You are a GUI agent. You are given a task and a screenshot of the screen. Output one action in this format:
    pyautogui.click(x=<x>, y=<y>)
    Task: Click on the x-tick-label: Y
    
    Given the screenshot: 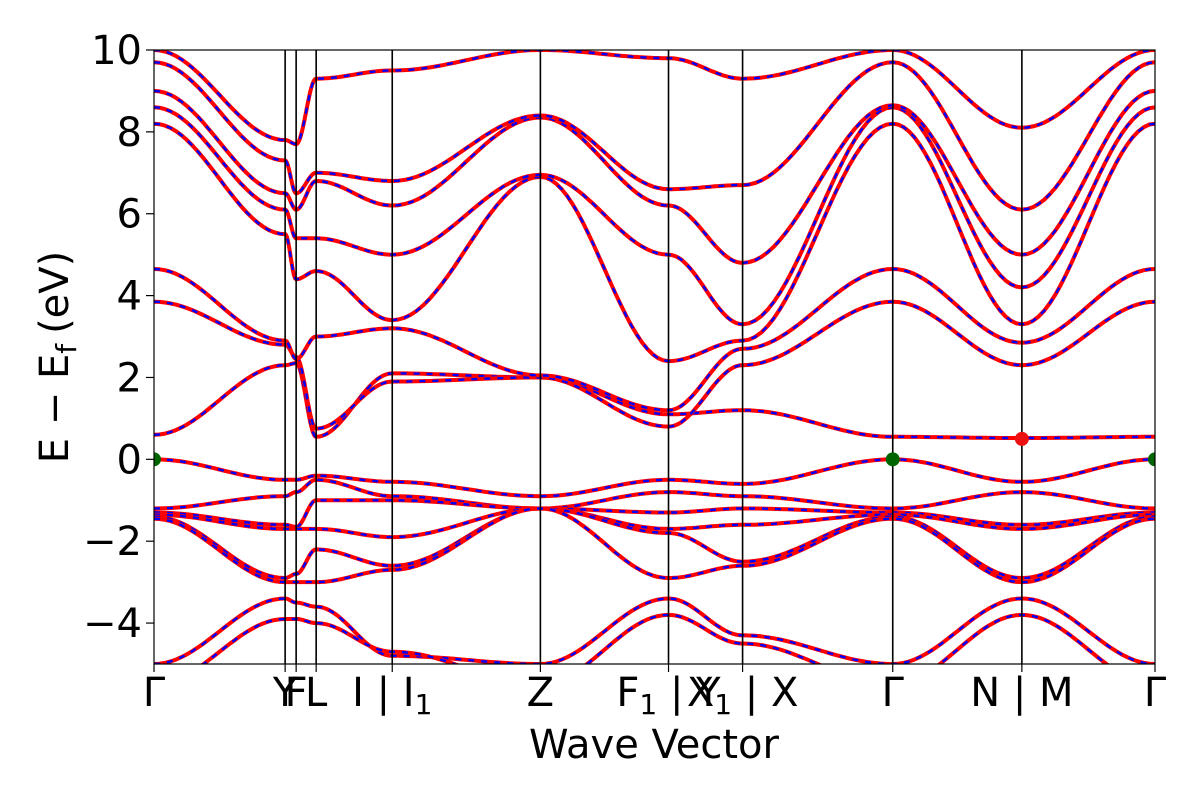 What is the action you would take?
    pyautogui.click(x=285, y=693)
    